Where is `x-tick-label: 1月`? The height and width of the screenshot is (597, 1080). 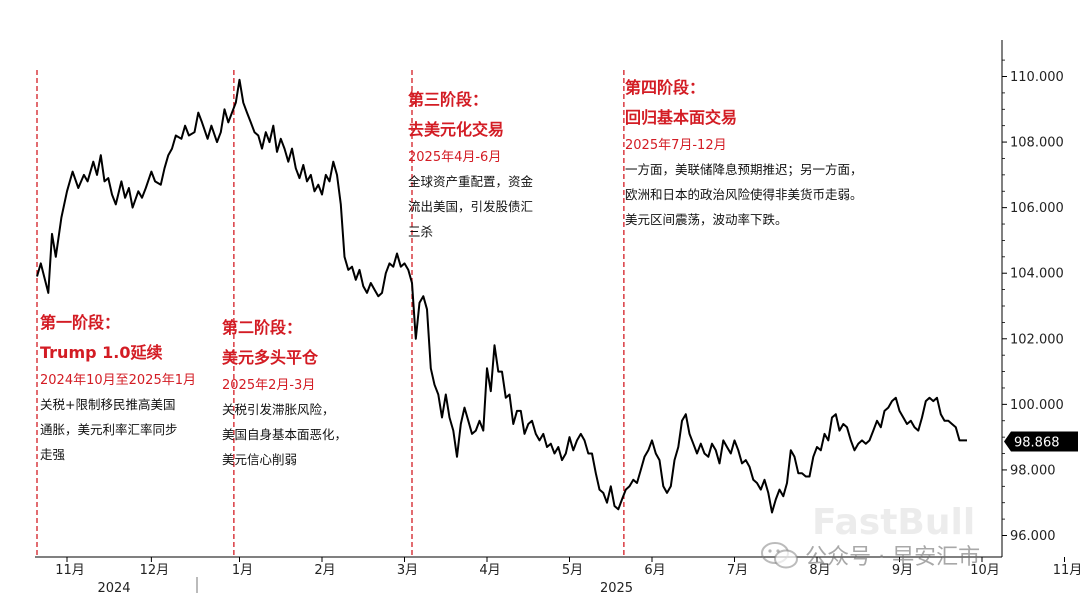
x-tick-label: 1月 is located at coordinates (242, 570).